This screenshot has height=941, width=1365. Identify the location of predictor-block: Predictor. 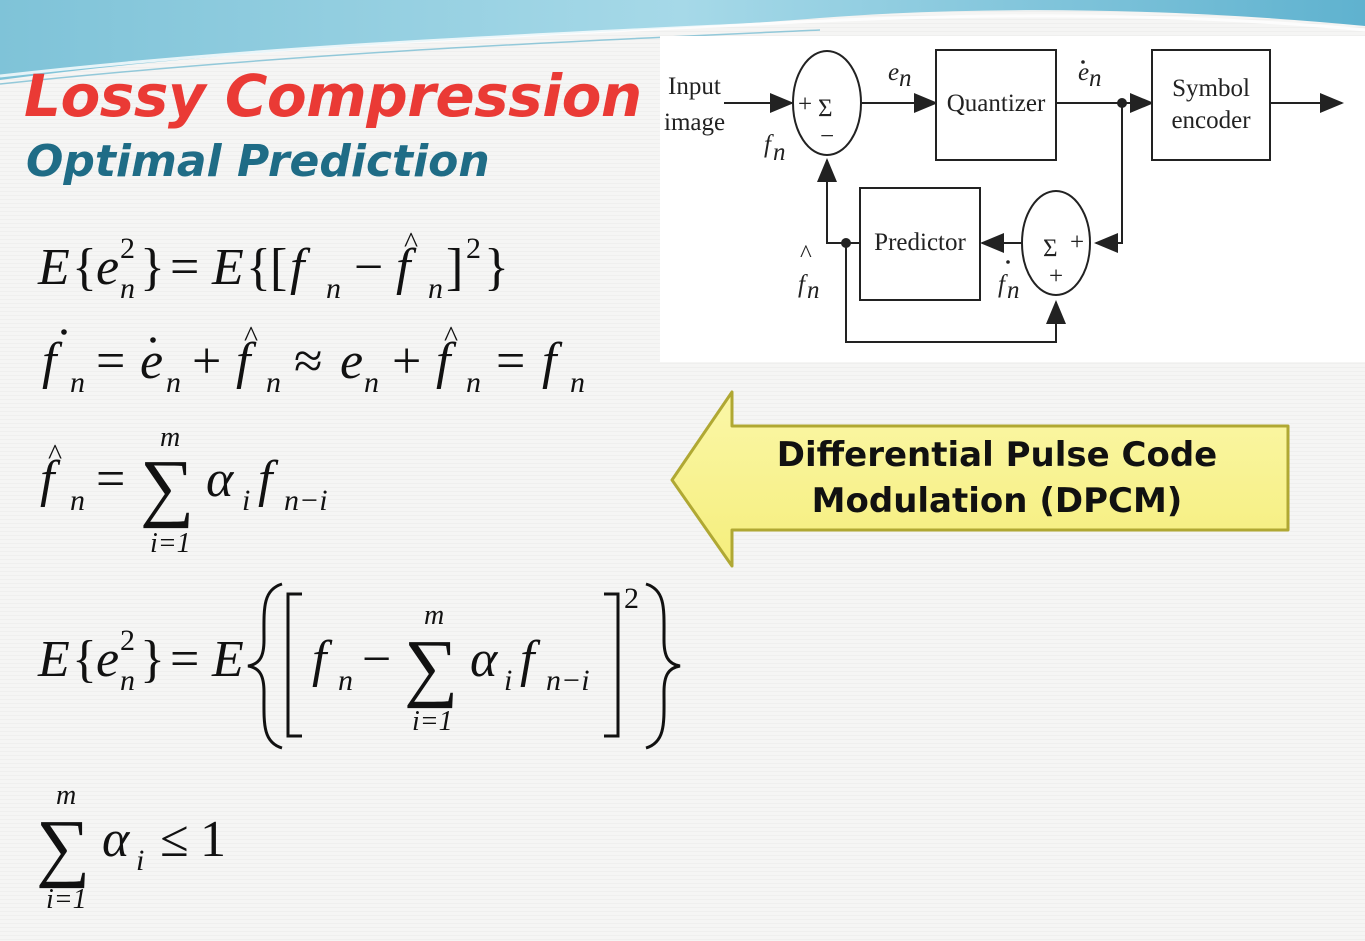
(920, 244).